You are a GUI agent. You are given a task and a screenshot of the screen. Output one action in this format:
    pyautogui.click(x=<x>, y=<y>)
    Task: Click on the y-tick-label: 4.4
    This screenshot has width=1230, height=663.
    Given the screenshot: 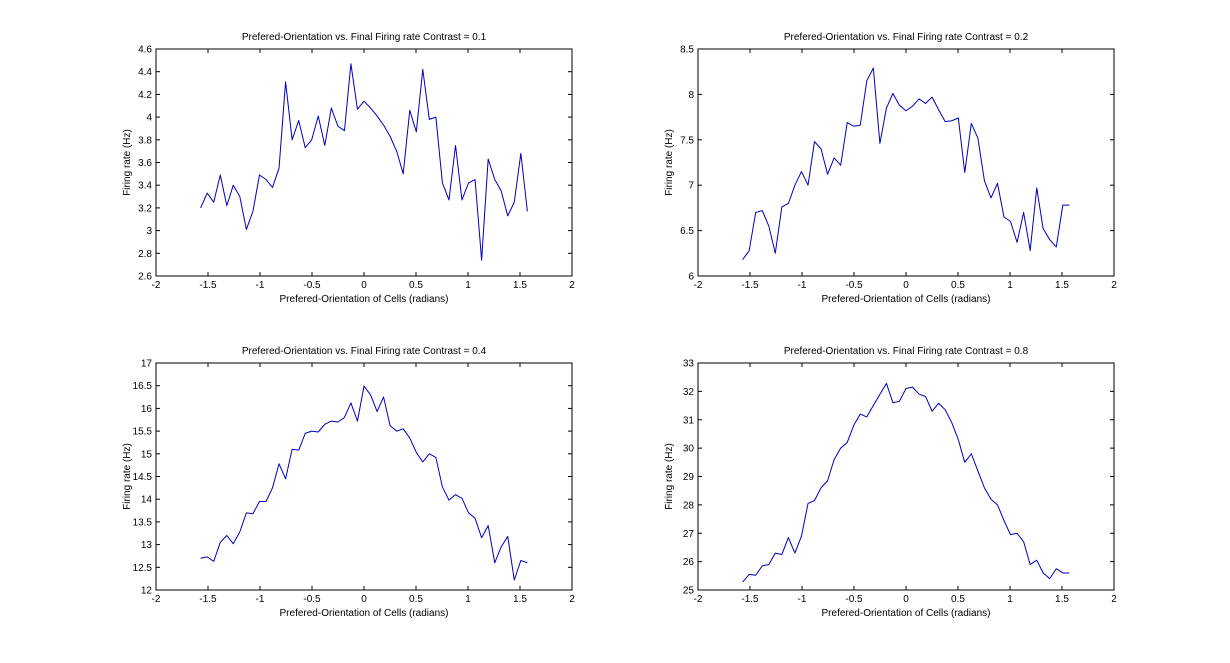 What is the action you would take?
    pyautogui.click(x=145, y=72)
    